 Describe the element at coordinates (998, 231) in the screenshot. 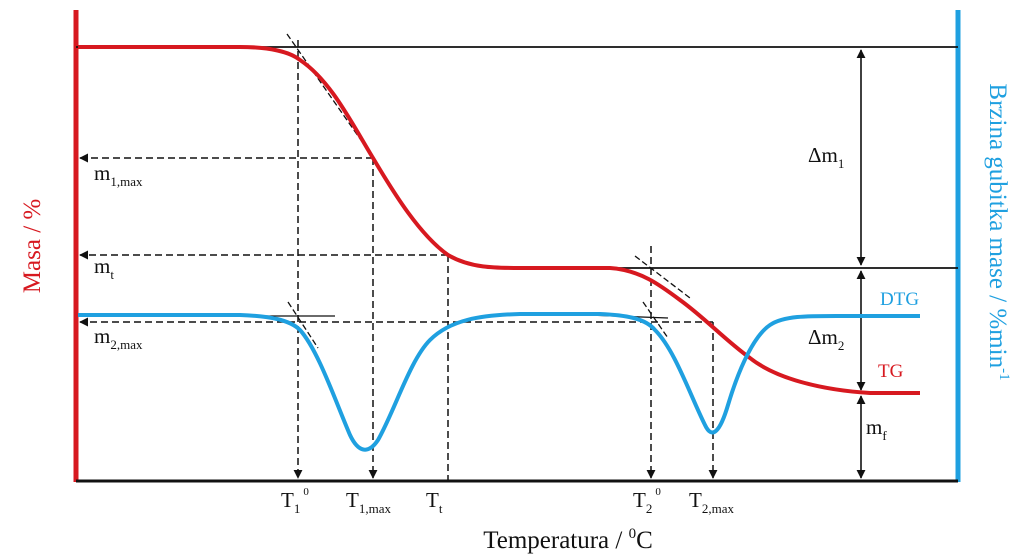

I see `right-axis-title: Brzina gubitka mase / %min-1` at that location.